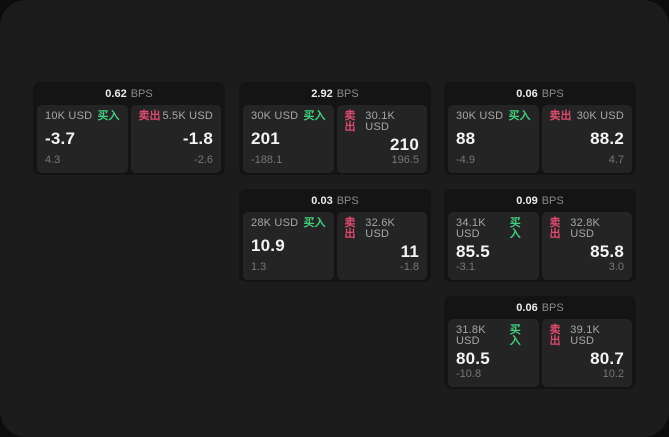  I want to click on sell-notional: 32.8K USD, so click(585, 228).